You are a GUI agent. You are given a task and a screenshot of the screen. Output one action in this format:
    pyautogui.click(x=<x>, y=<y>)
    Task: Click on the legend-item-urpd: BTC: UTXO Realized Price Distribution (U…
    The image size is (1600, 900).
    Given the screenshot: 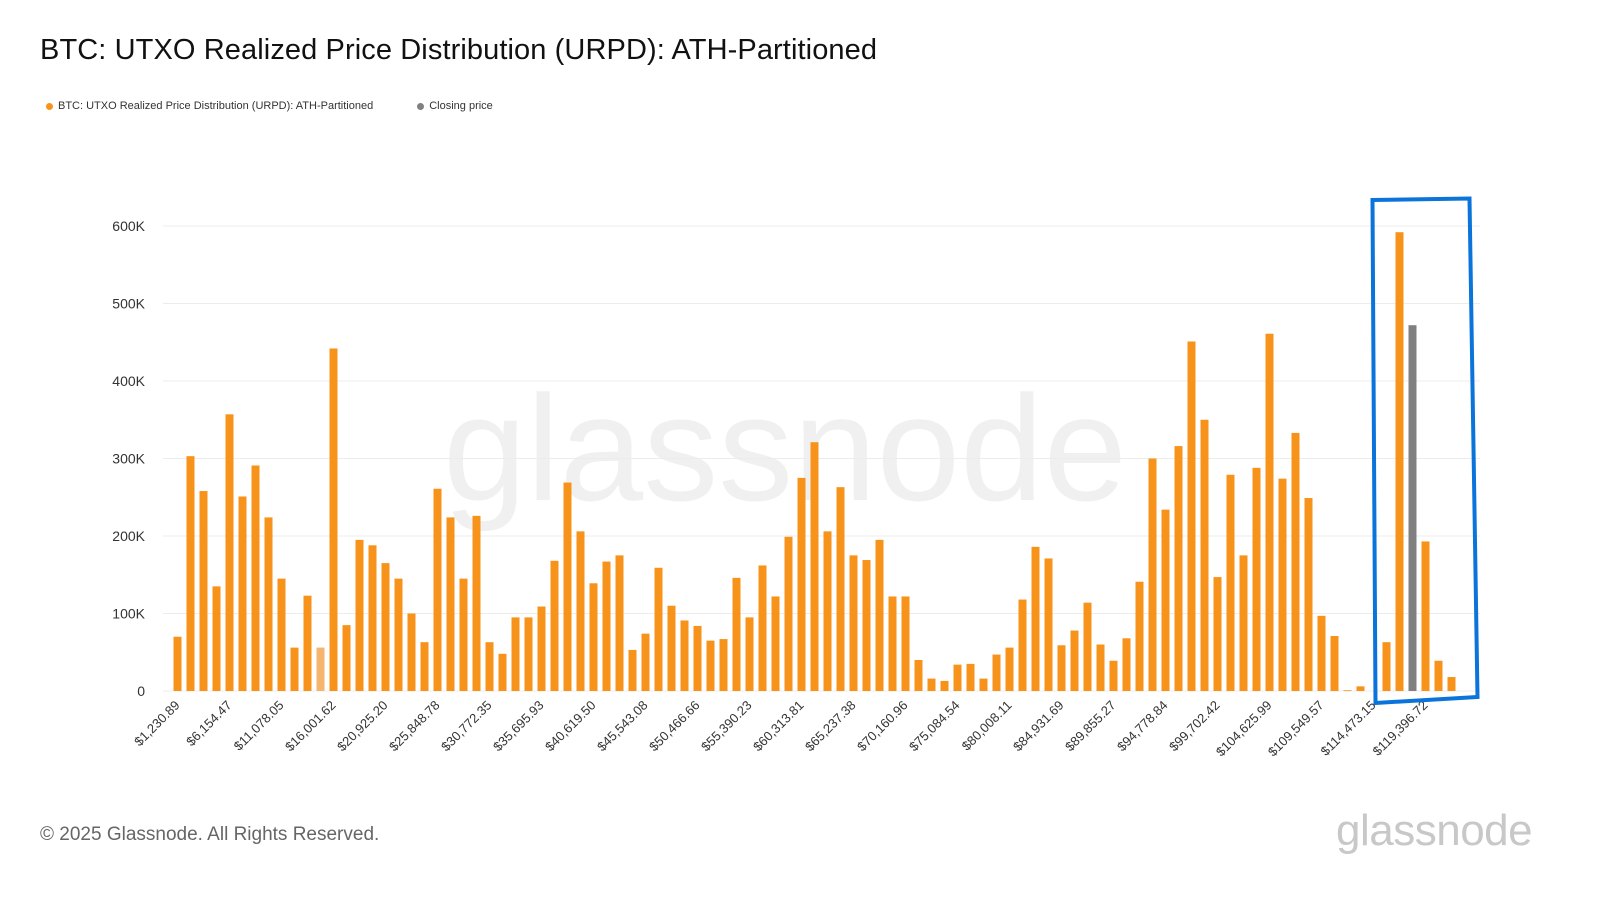 What is the action you would take?
    pyautogui.click(x=209, y=106)
    